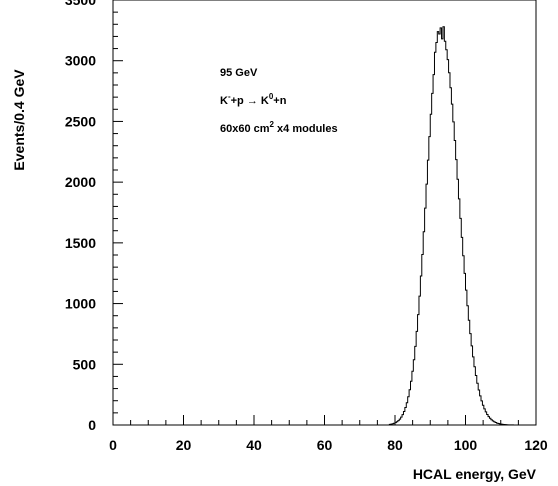  I want to click on x-tick-label: 20, so click(184, 445).